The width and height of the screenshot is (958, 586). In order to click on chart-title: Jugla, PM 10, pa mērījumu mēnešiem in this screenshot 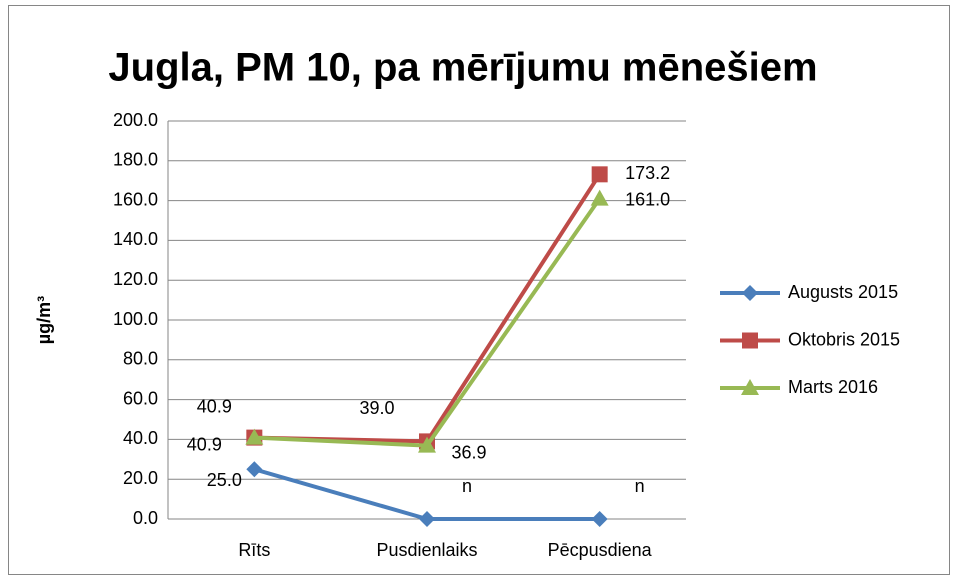, I will do `click(462, 68)`.